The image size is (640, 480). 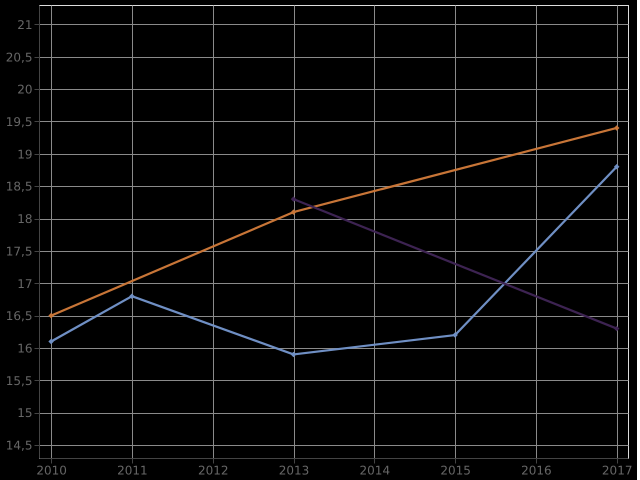 I want to click on x-tick-label: 2011, so click(x=132, y=471).